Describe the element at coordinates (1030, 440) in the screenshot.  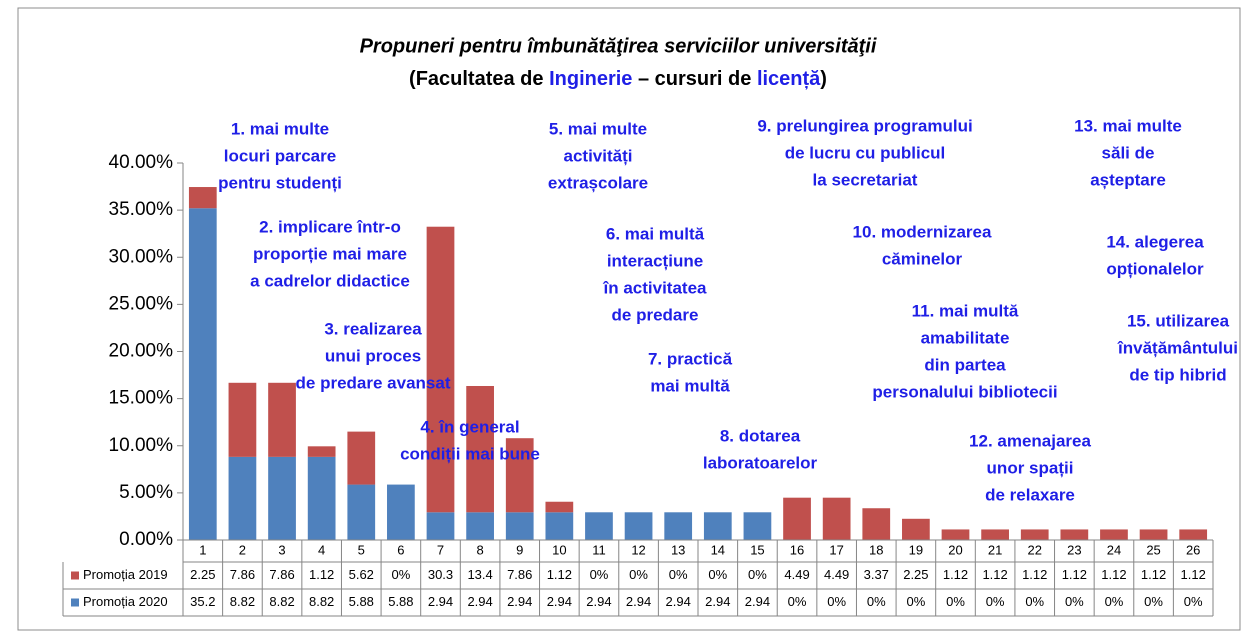
I see `annotation: 12. amenajarea` at that location.